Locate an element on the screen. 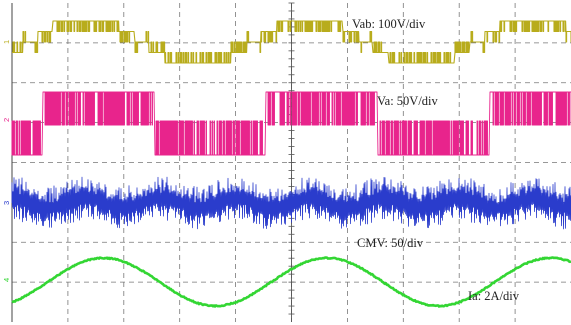  channel-2-marker: 2 is located at coordinates (6, 120).